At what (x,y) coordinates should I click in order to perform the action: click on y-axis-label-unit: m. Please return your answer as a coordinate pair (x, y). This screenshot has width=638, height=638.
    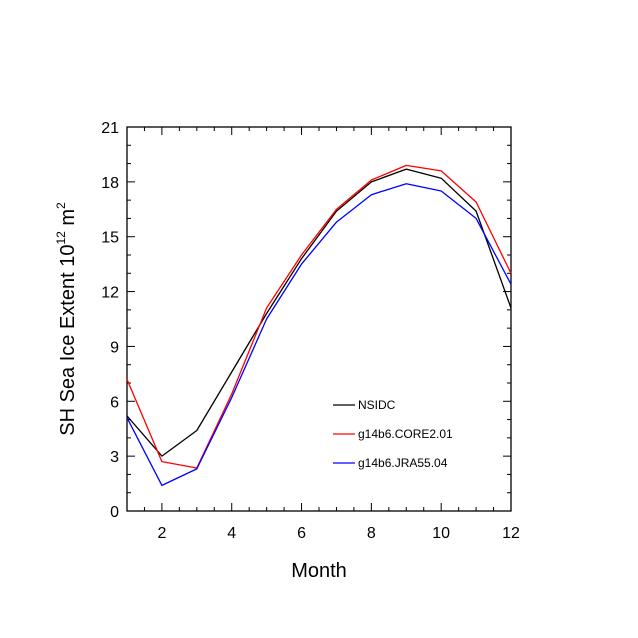
    Looking at the image, I should click on (68, 220).